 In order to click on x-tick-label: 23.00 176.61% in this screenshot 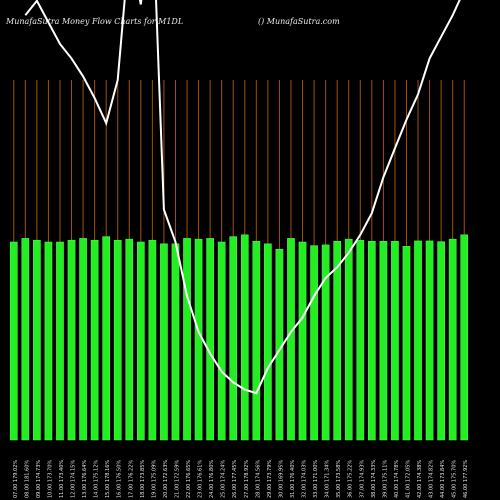, I will do `click(201, 479)`.